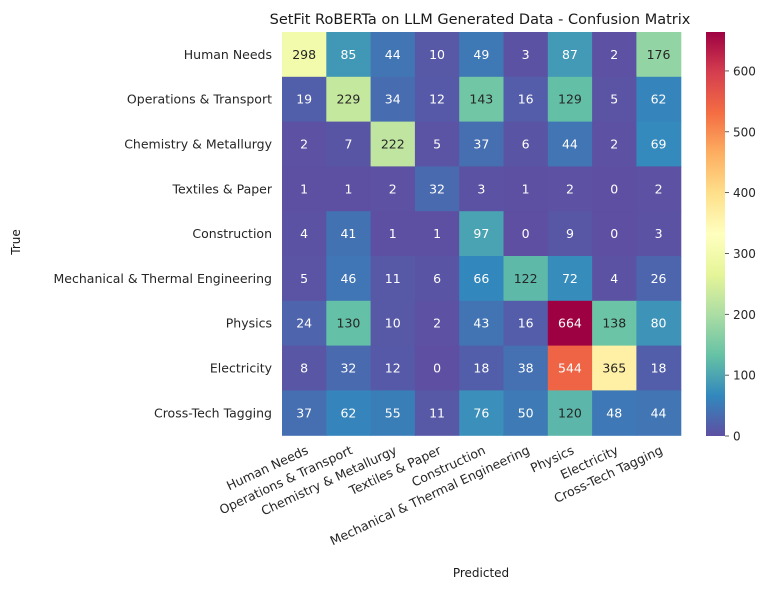 The width and height of the screenshot is (771, 590). I want to click on cell-value-label: 41, so click(348, 233).